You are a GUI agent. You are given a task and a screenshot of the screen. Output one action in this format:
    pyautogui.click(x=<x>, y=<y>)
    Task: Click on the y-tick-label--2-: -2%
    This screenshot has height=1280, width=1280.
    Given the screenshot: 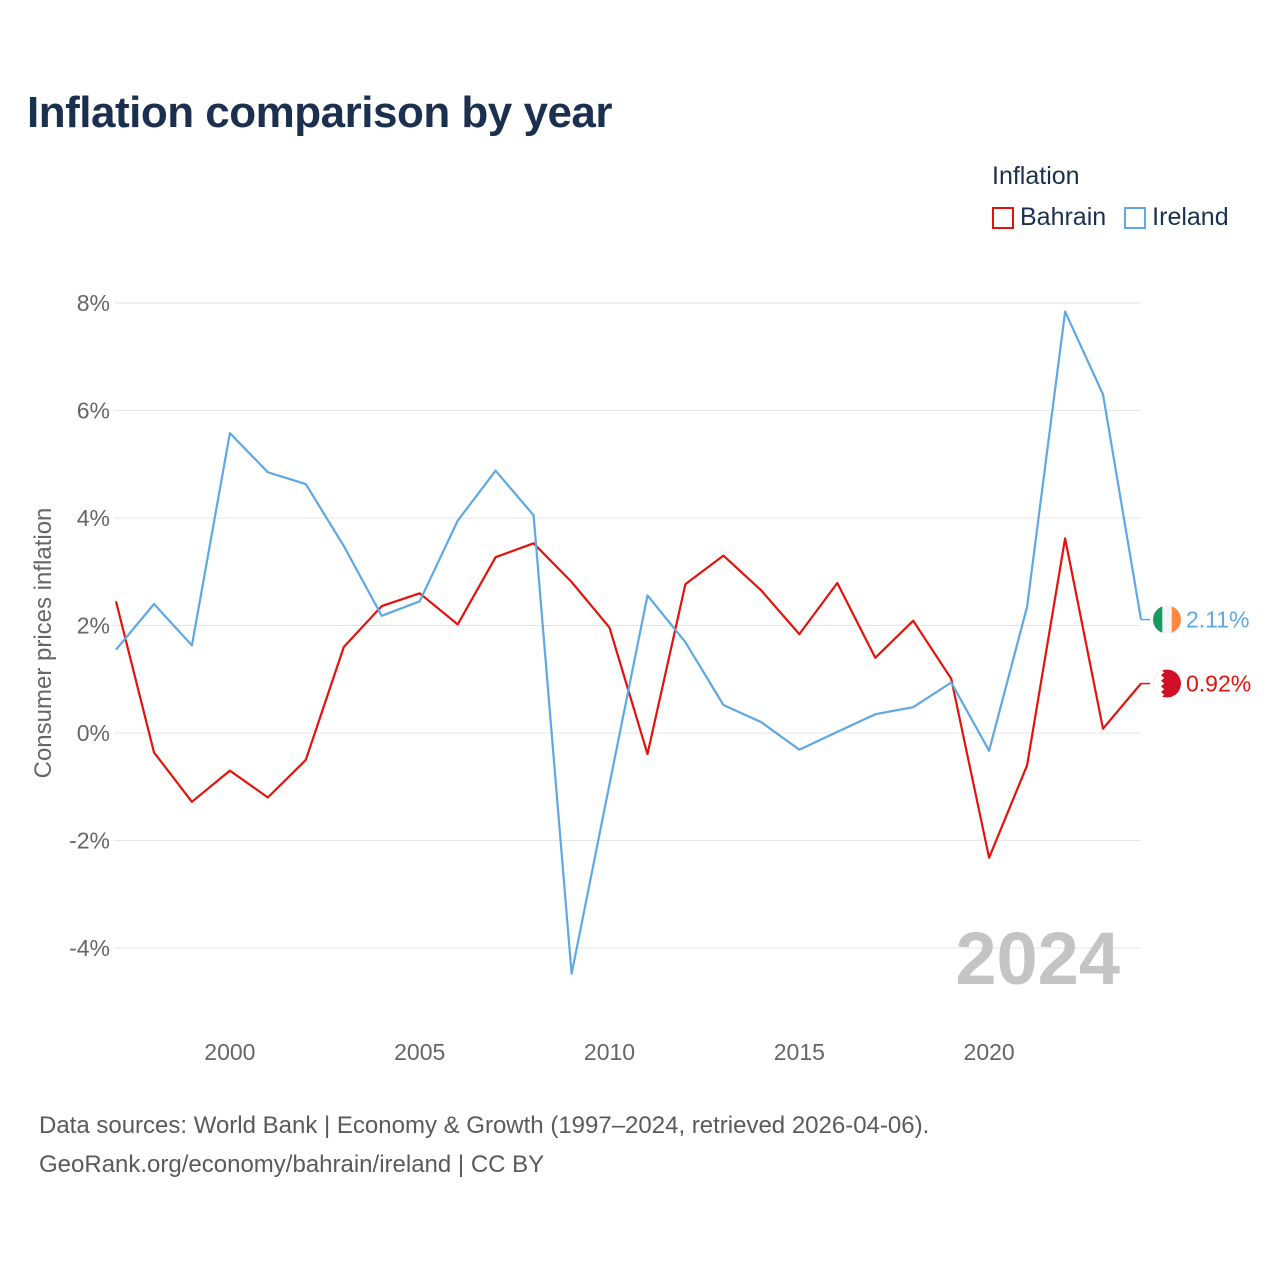 What is the action you would take?
    pyautogui.click(x=89, y=841)
    